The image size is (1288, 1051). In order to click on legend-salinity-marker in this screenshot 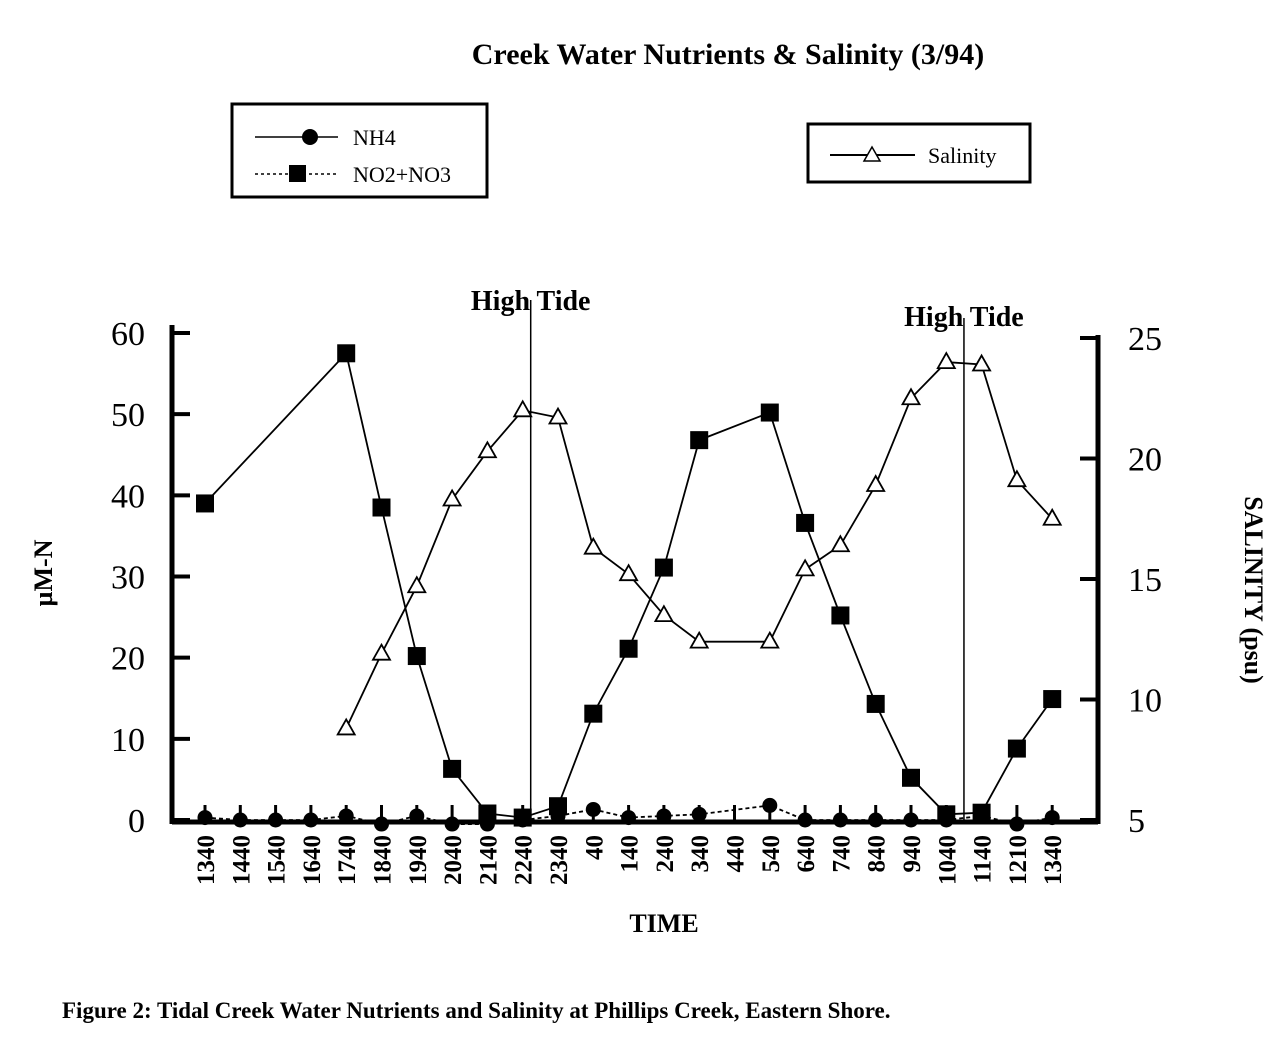, I will do `click(872, 153)`.